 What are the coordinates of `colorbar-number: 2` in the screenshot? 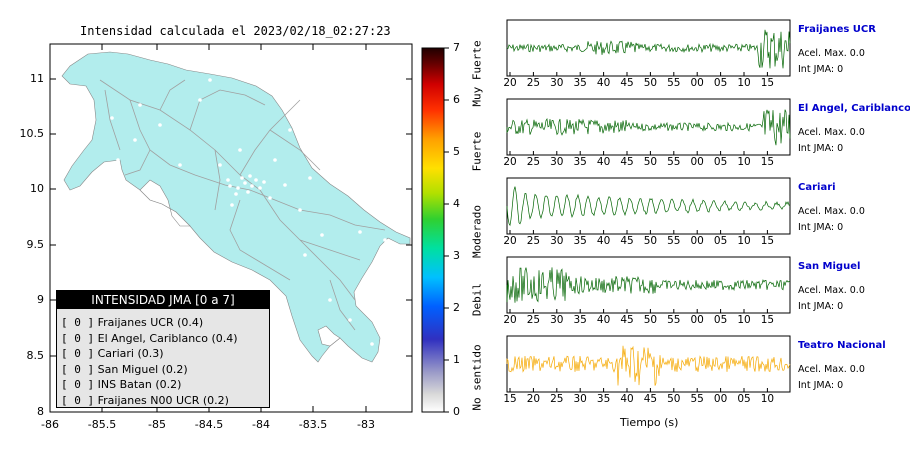 It's located at (456, 307).